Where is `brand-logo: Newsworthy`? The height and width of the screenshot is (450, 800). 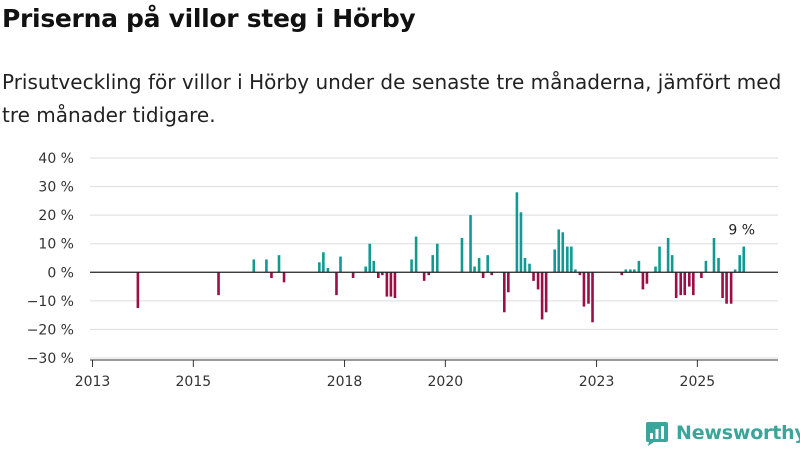
brand-logo: Newsworthy is located at coordinates (722, 433).